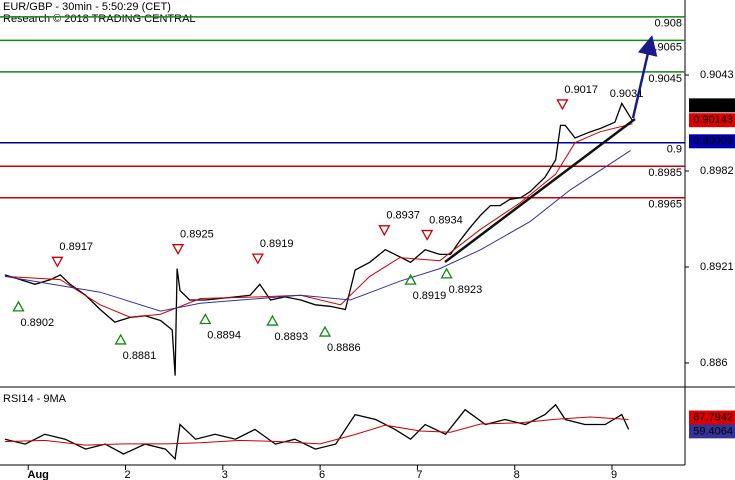 This screenshot has width=735, height=480. Describe the element at coordinates (76, 247) in the screenshot. I see `high-label: 0.8917` at that location.